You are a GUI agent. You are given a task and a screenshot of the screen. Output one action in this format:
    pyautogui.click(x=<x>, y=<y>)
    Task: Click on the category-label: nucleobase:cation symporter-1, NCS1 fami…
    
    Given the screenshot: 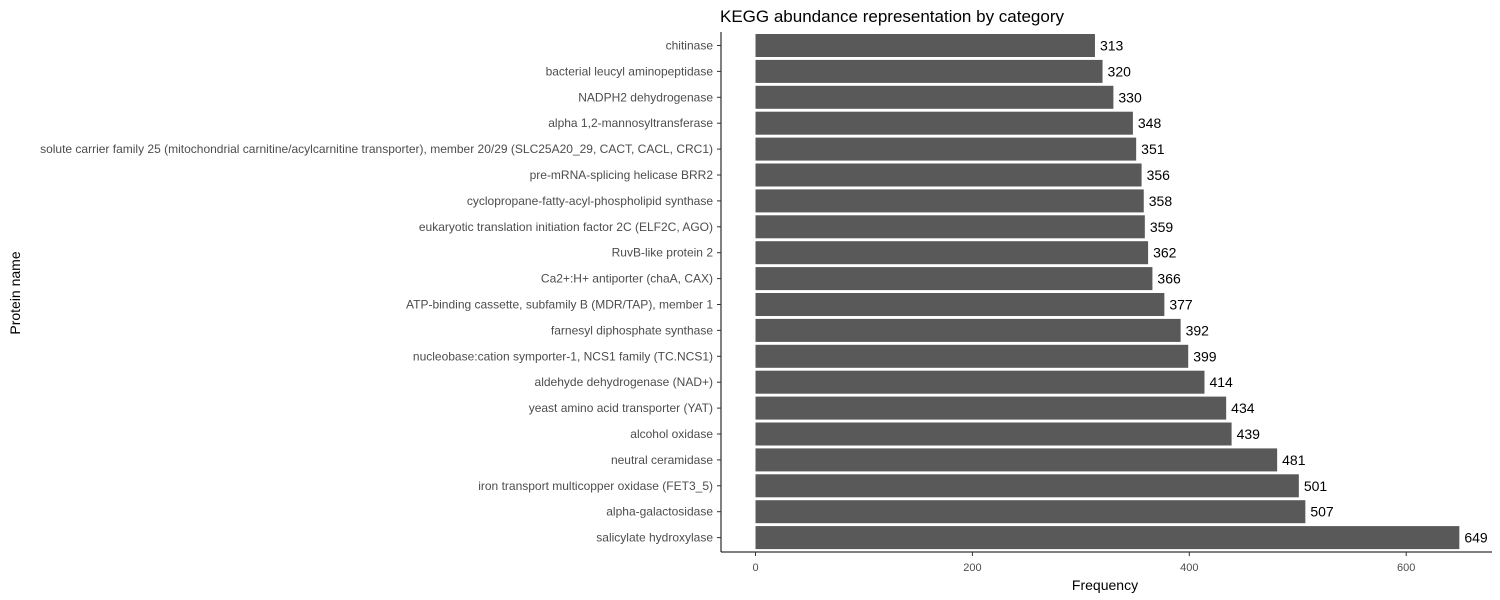 What is the action you would take?
    pyautogui.click(x=563, y=356)
    